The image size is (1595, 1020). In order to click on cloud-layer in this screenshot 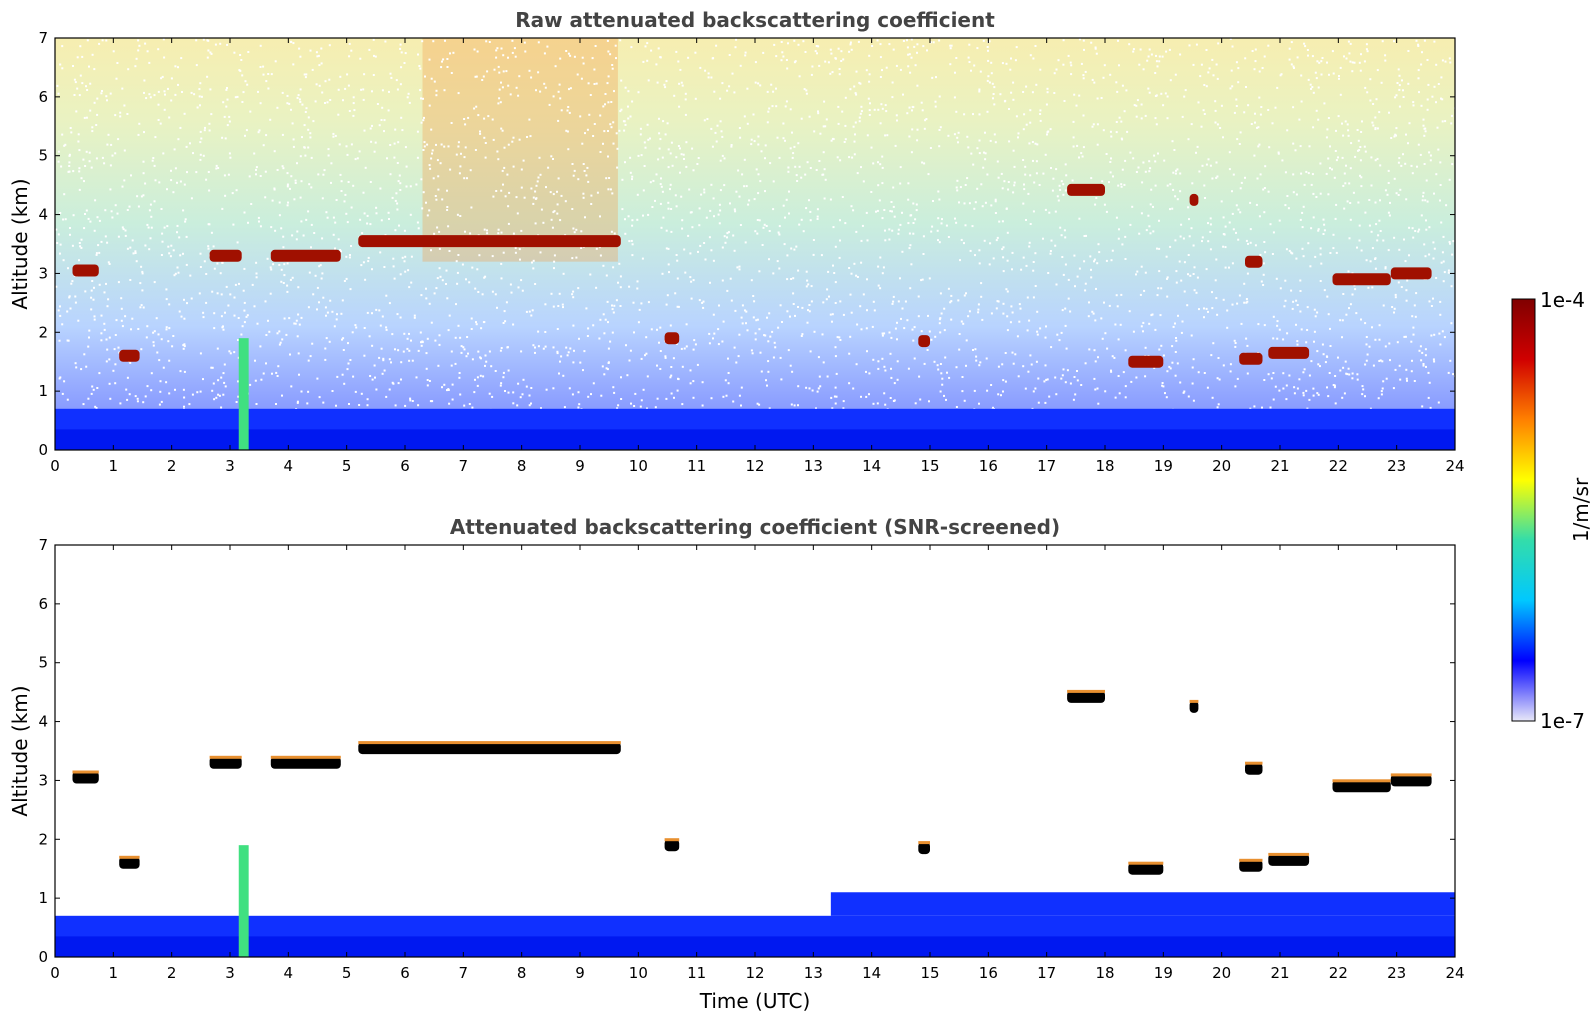, I will do `click(129, 355)`.